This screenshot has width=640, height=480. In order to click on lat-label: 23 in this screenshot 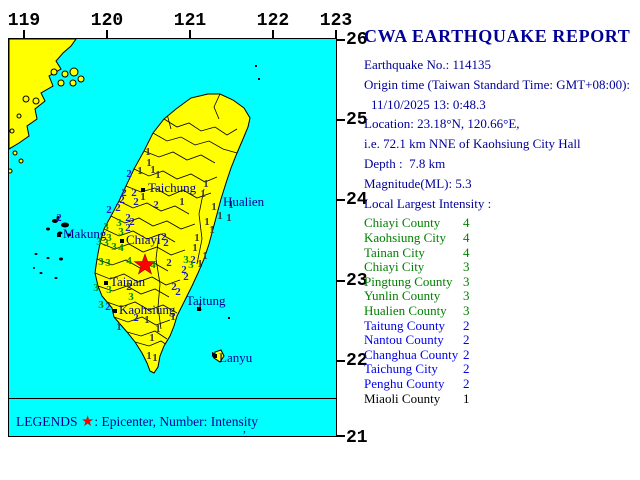, I will do `click(357, 281)`.